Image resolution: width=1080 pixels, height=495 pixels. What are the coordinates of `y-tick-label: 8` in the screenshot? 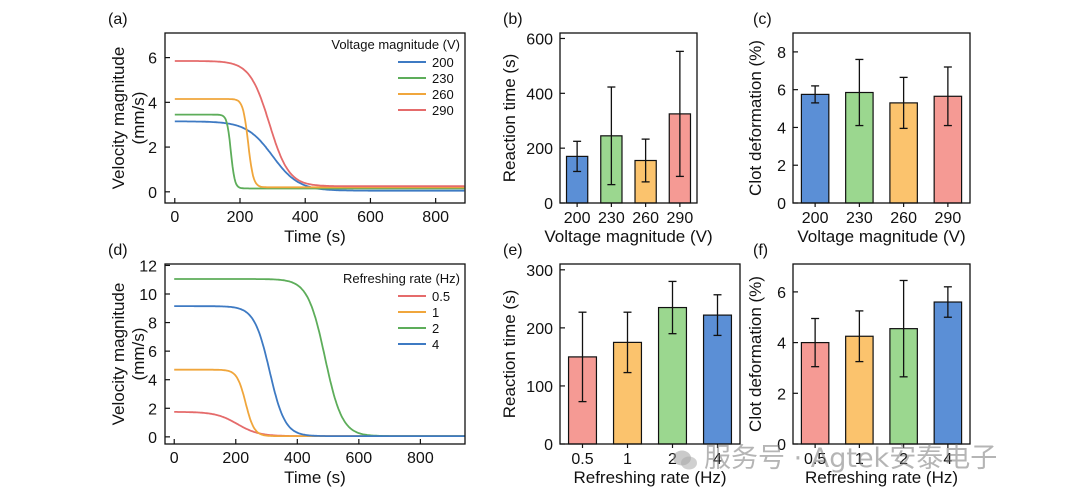 It's located at (152, 324).